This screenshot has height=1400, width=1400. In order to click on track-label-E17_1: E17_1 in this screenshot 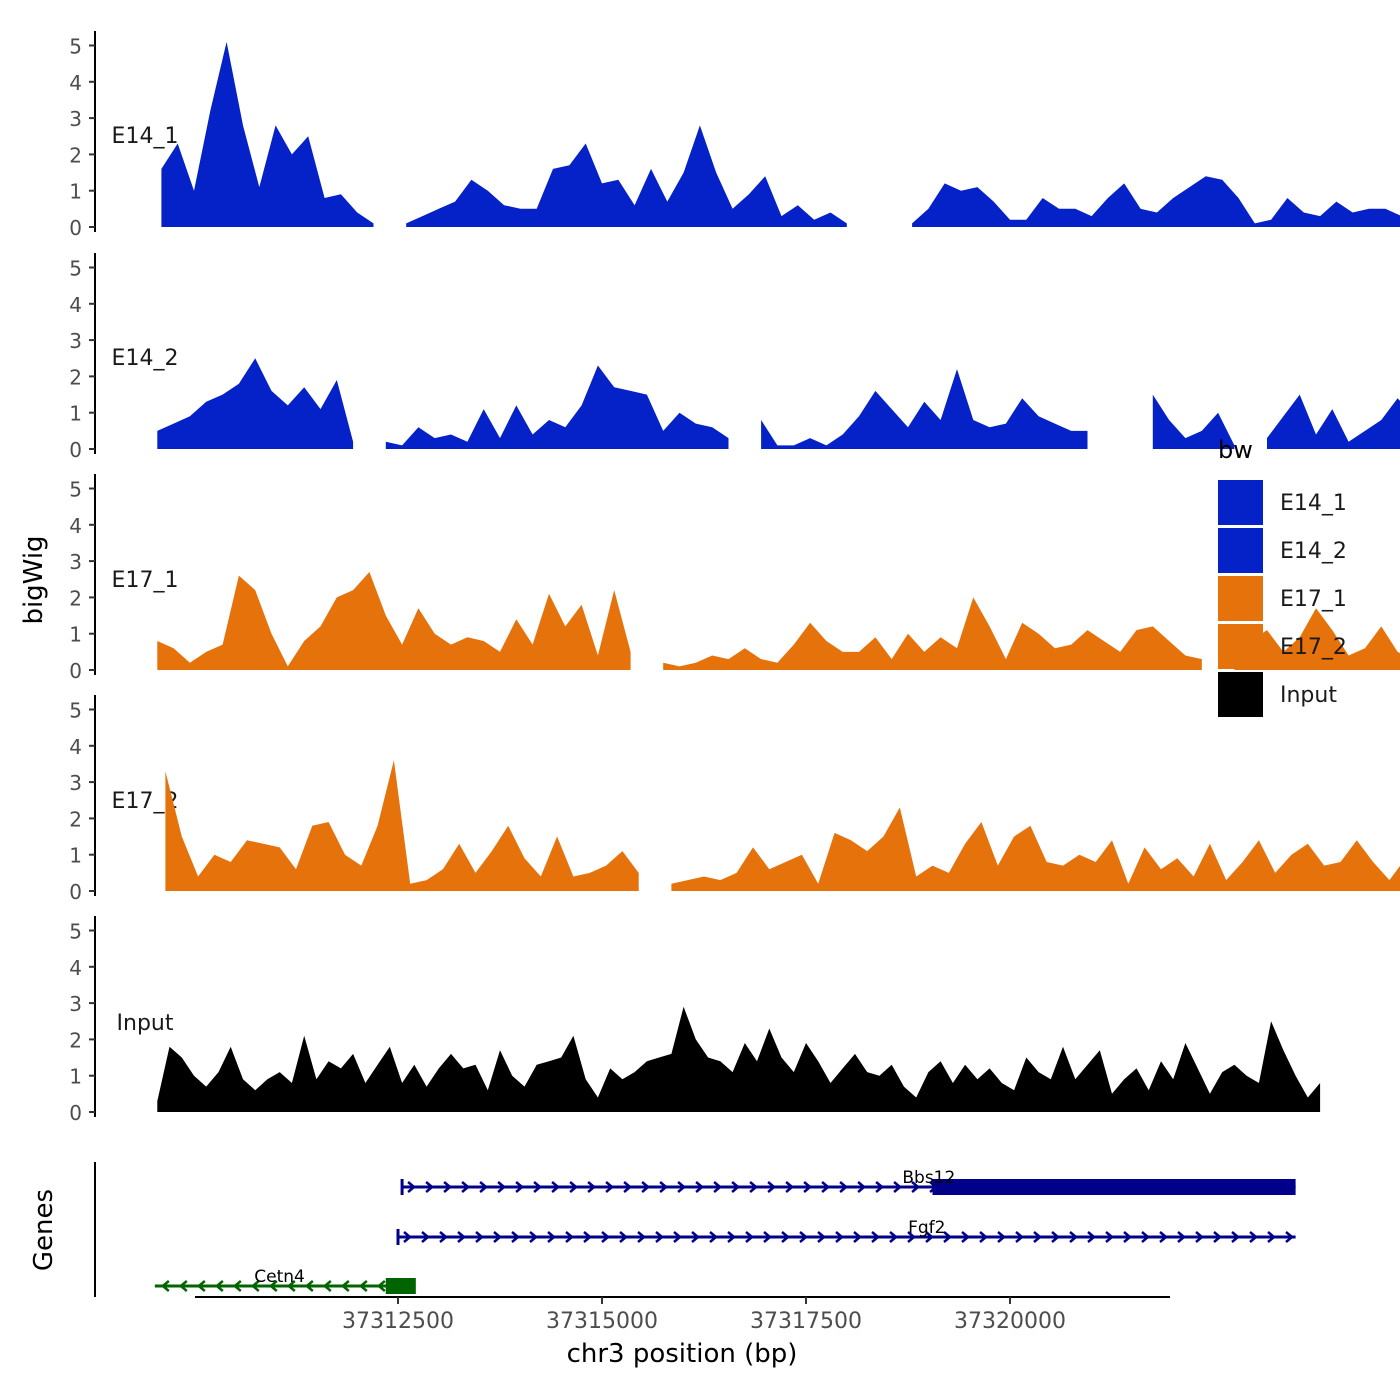, I will do `click(145, 580)`.